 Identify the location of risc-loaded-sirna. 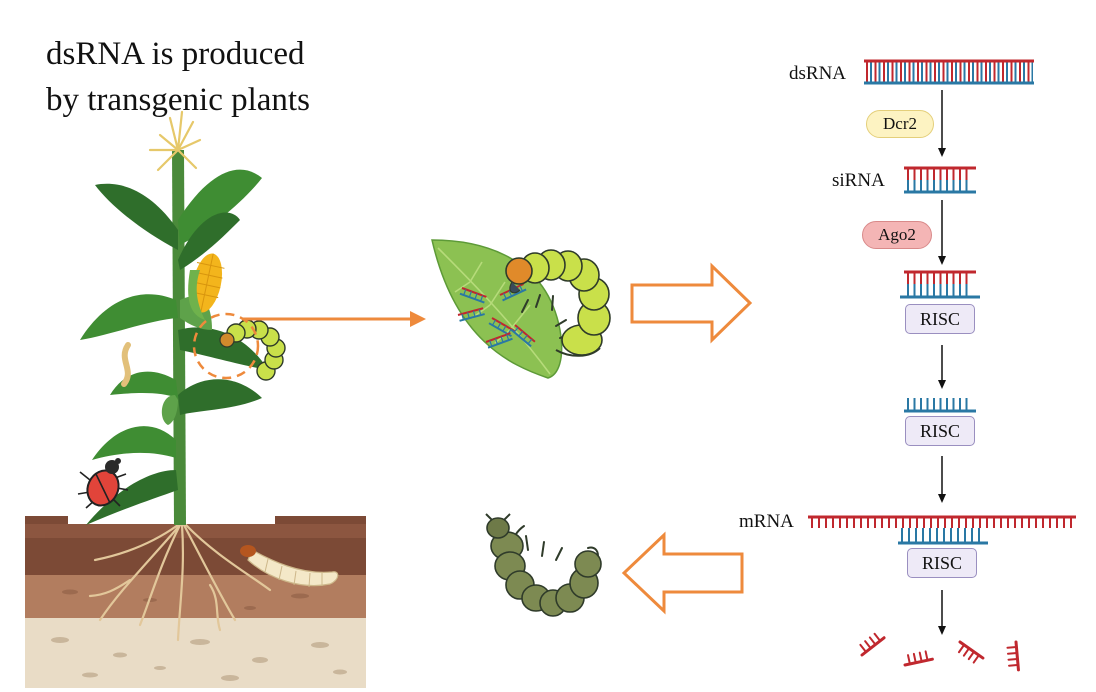
(940, 284).